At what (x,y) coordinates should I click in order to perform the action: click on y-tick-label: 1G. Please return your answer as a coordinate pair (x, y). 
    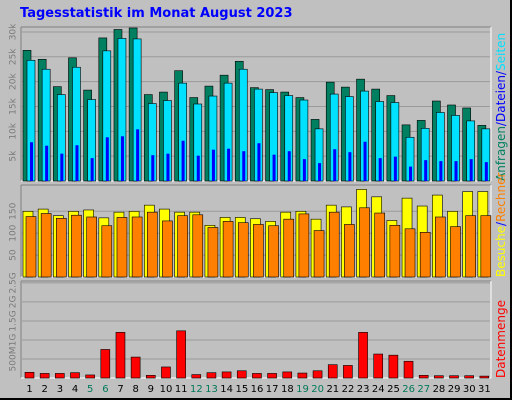
    Looking at the image, I should click on (14, 340).